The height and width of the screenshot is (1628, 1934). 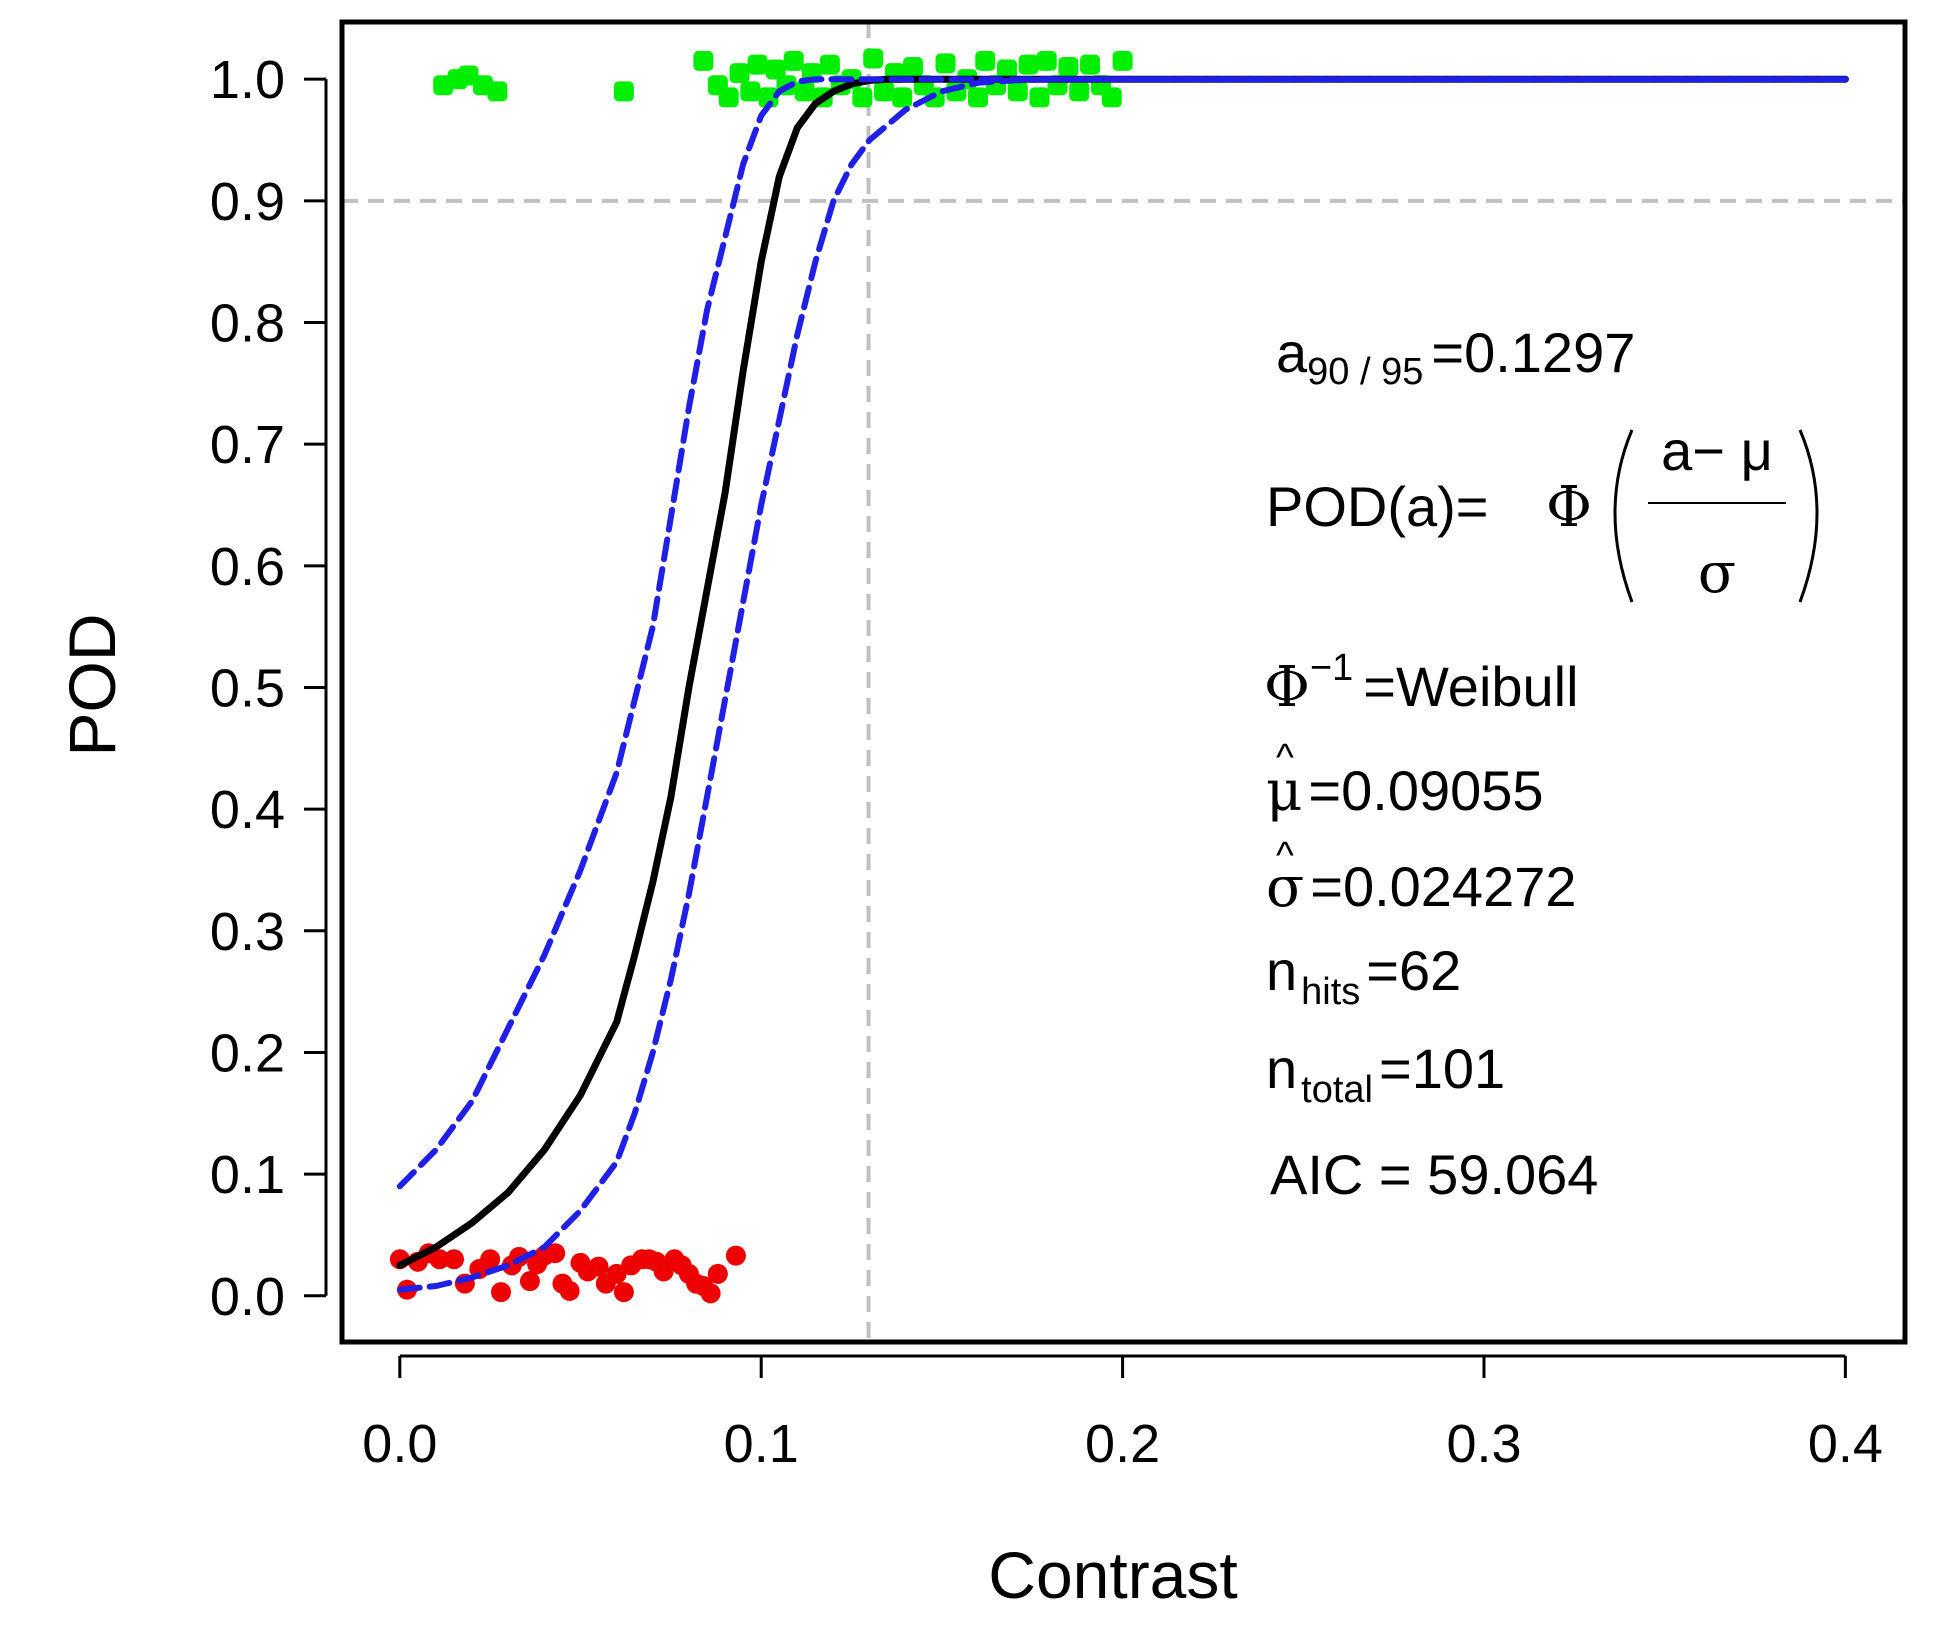 I want to click on y-axis: 0.0 0.1 0.2 0.3 0.4 0.5 0.6 0.7 0.8 0.9 1.0, so click(x=269, y=688).